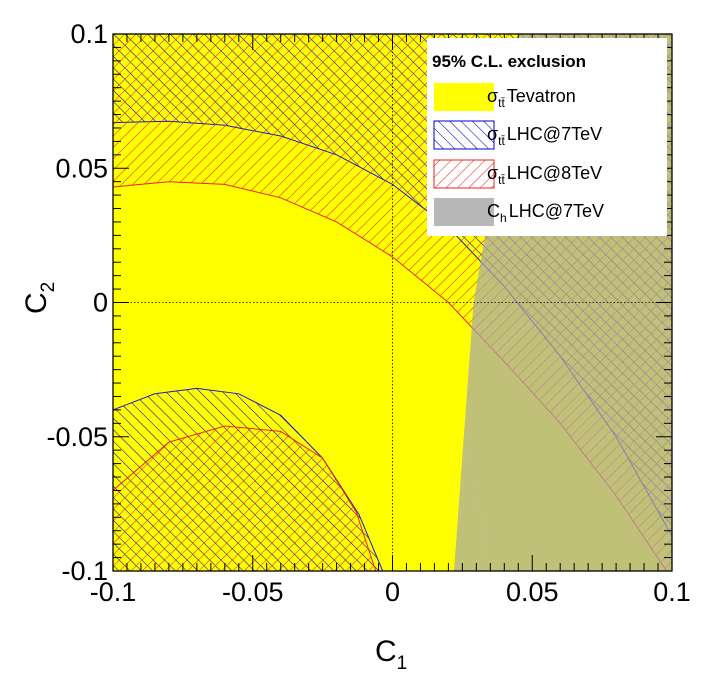 The height and width of the screenshot is (680, 709). I want to click on legend-label-ch: Ch LHC@7TeV, so click(545, 213).